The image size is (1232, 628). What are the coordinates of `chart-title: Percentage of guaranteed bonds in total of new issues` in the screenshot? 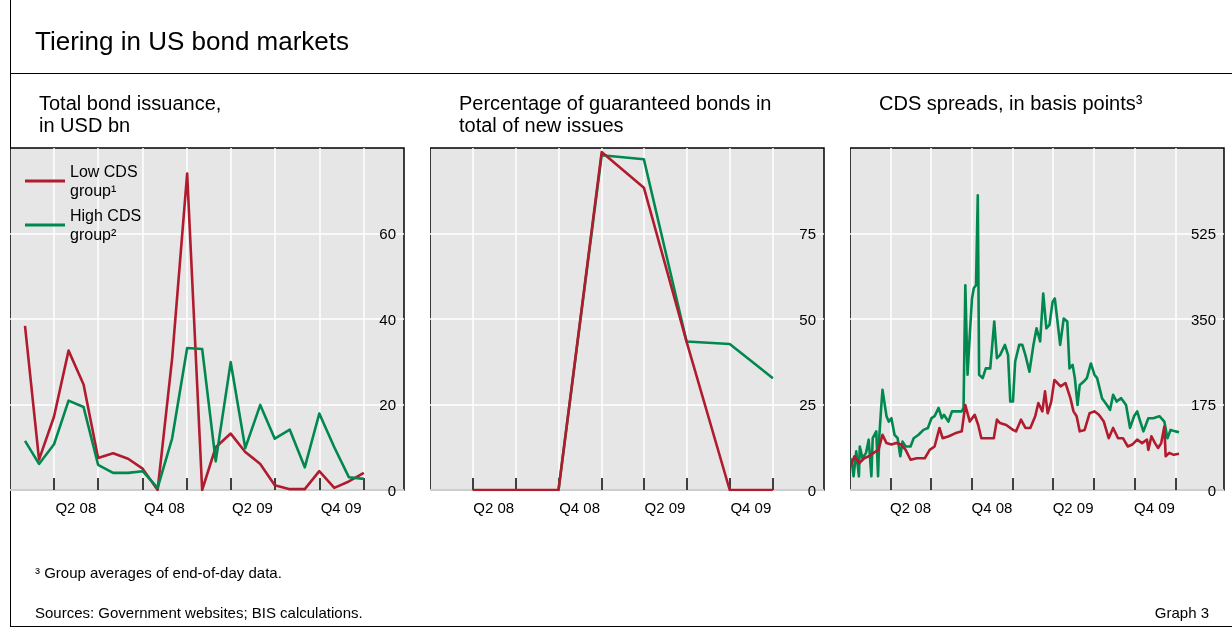 It's located at (618, 114).